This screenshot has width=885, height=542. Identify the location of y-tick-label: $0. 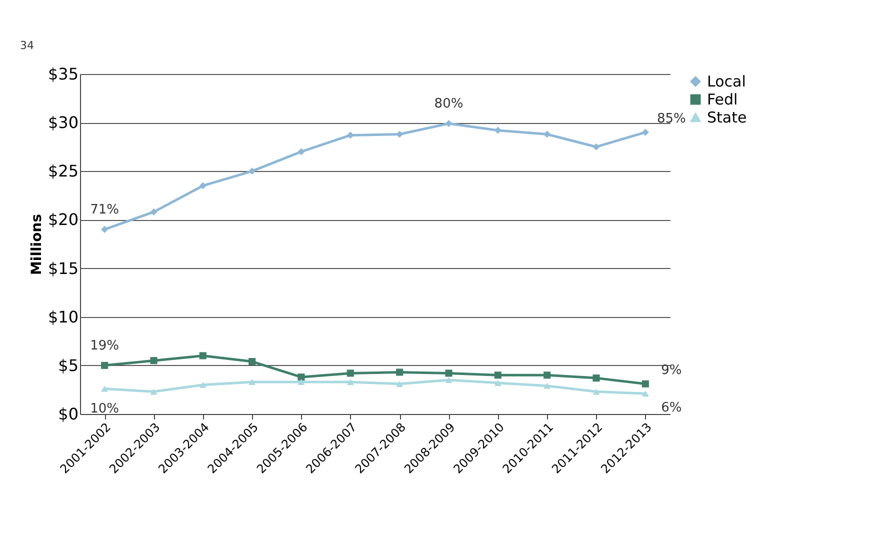
(68, 414).